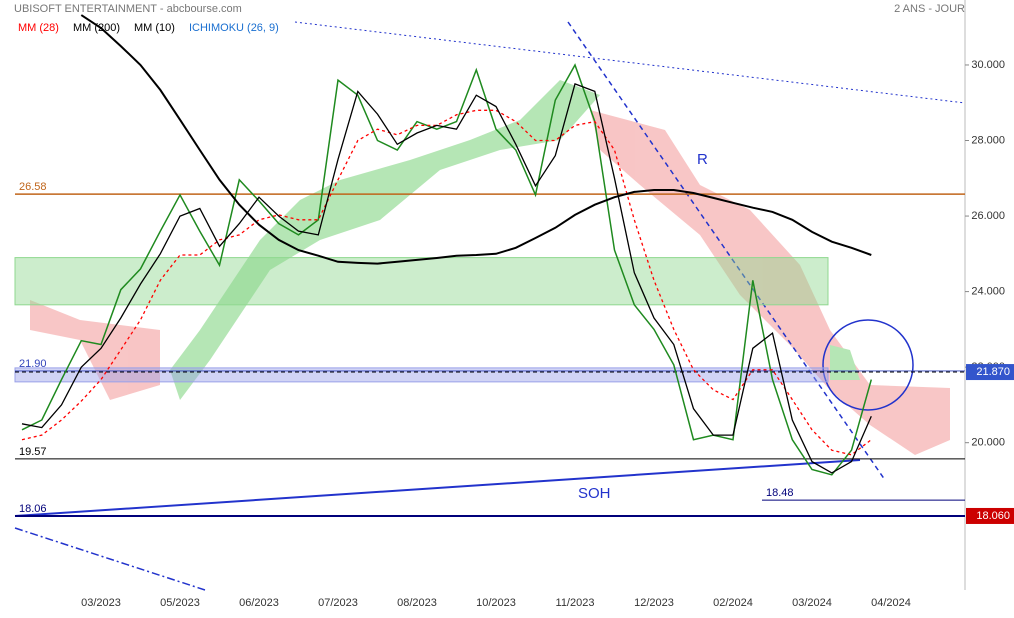  Describe the element at coordinates (575, 603) in the screenshot. I see `x-tick-label: 11/2023` at that location.